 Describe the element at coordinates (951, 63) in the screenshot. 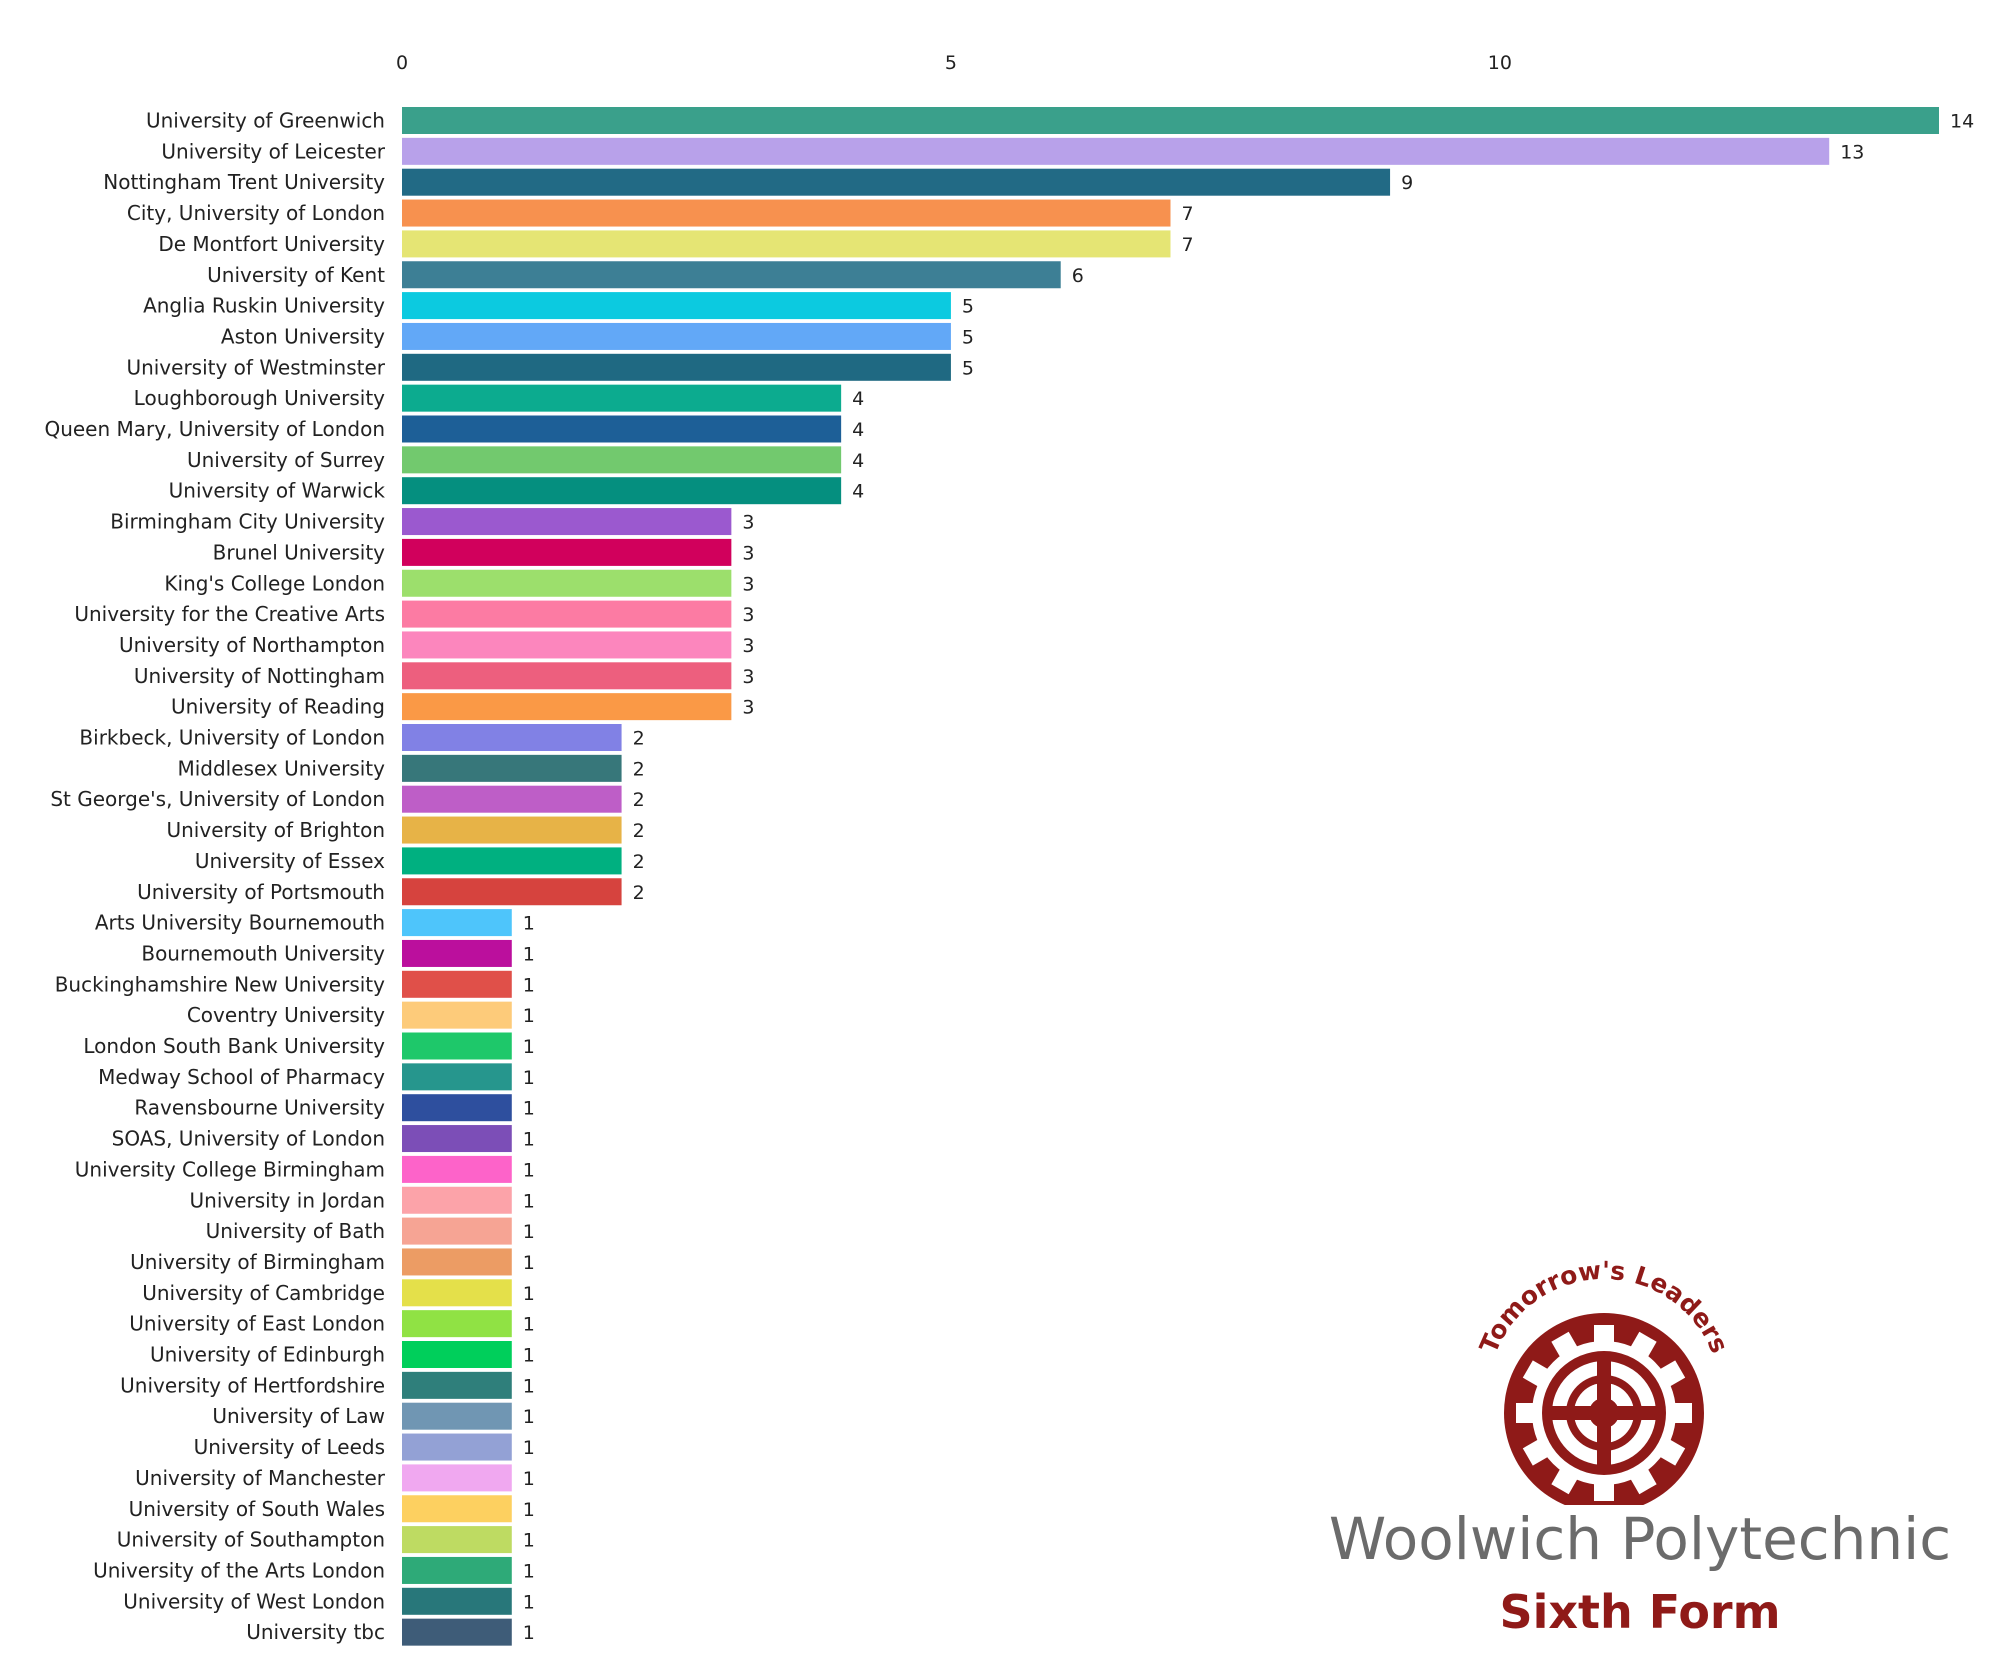

I see `x-tick-label: 5` at that location.